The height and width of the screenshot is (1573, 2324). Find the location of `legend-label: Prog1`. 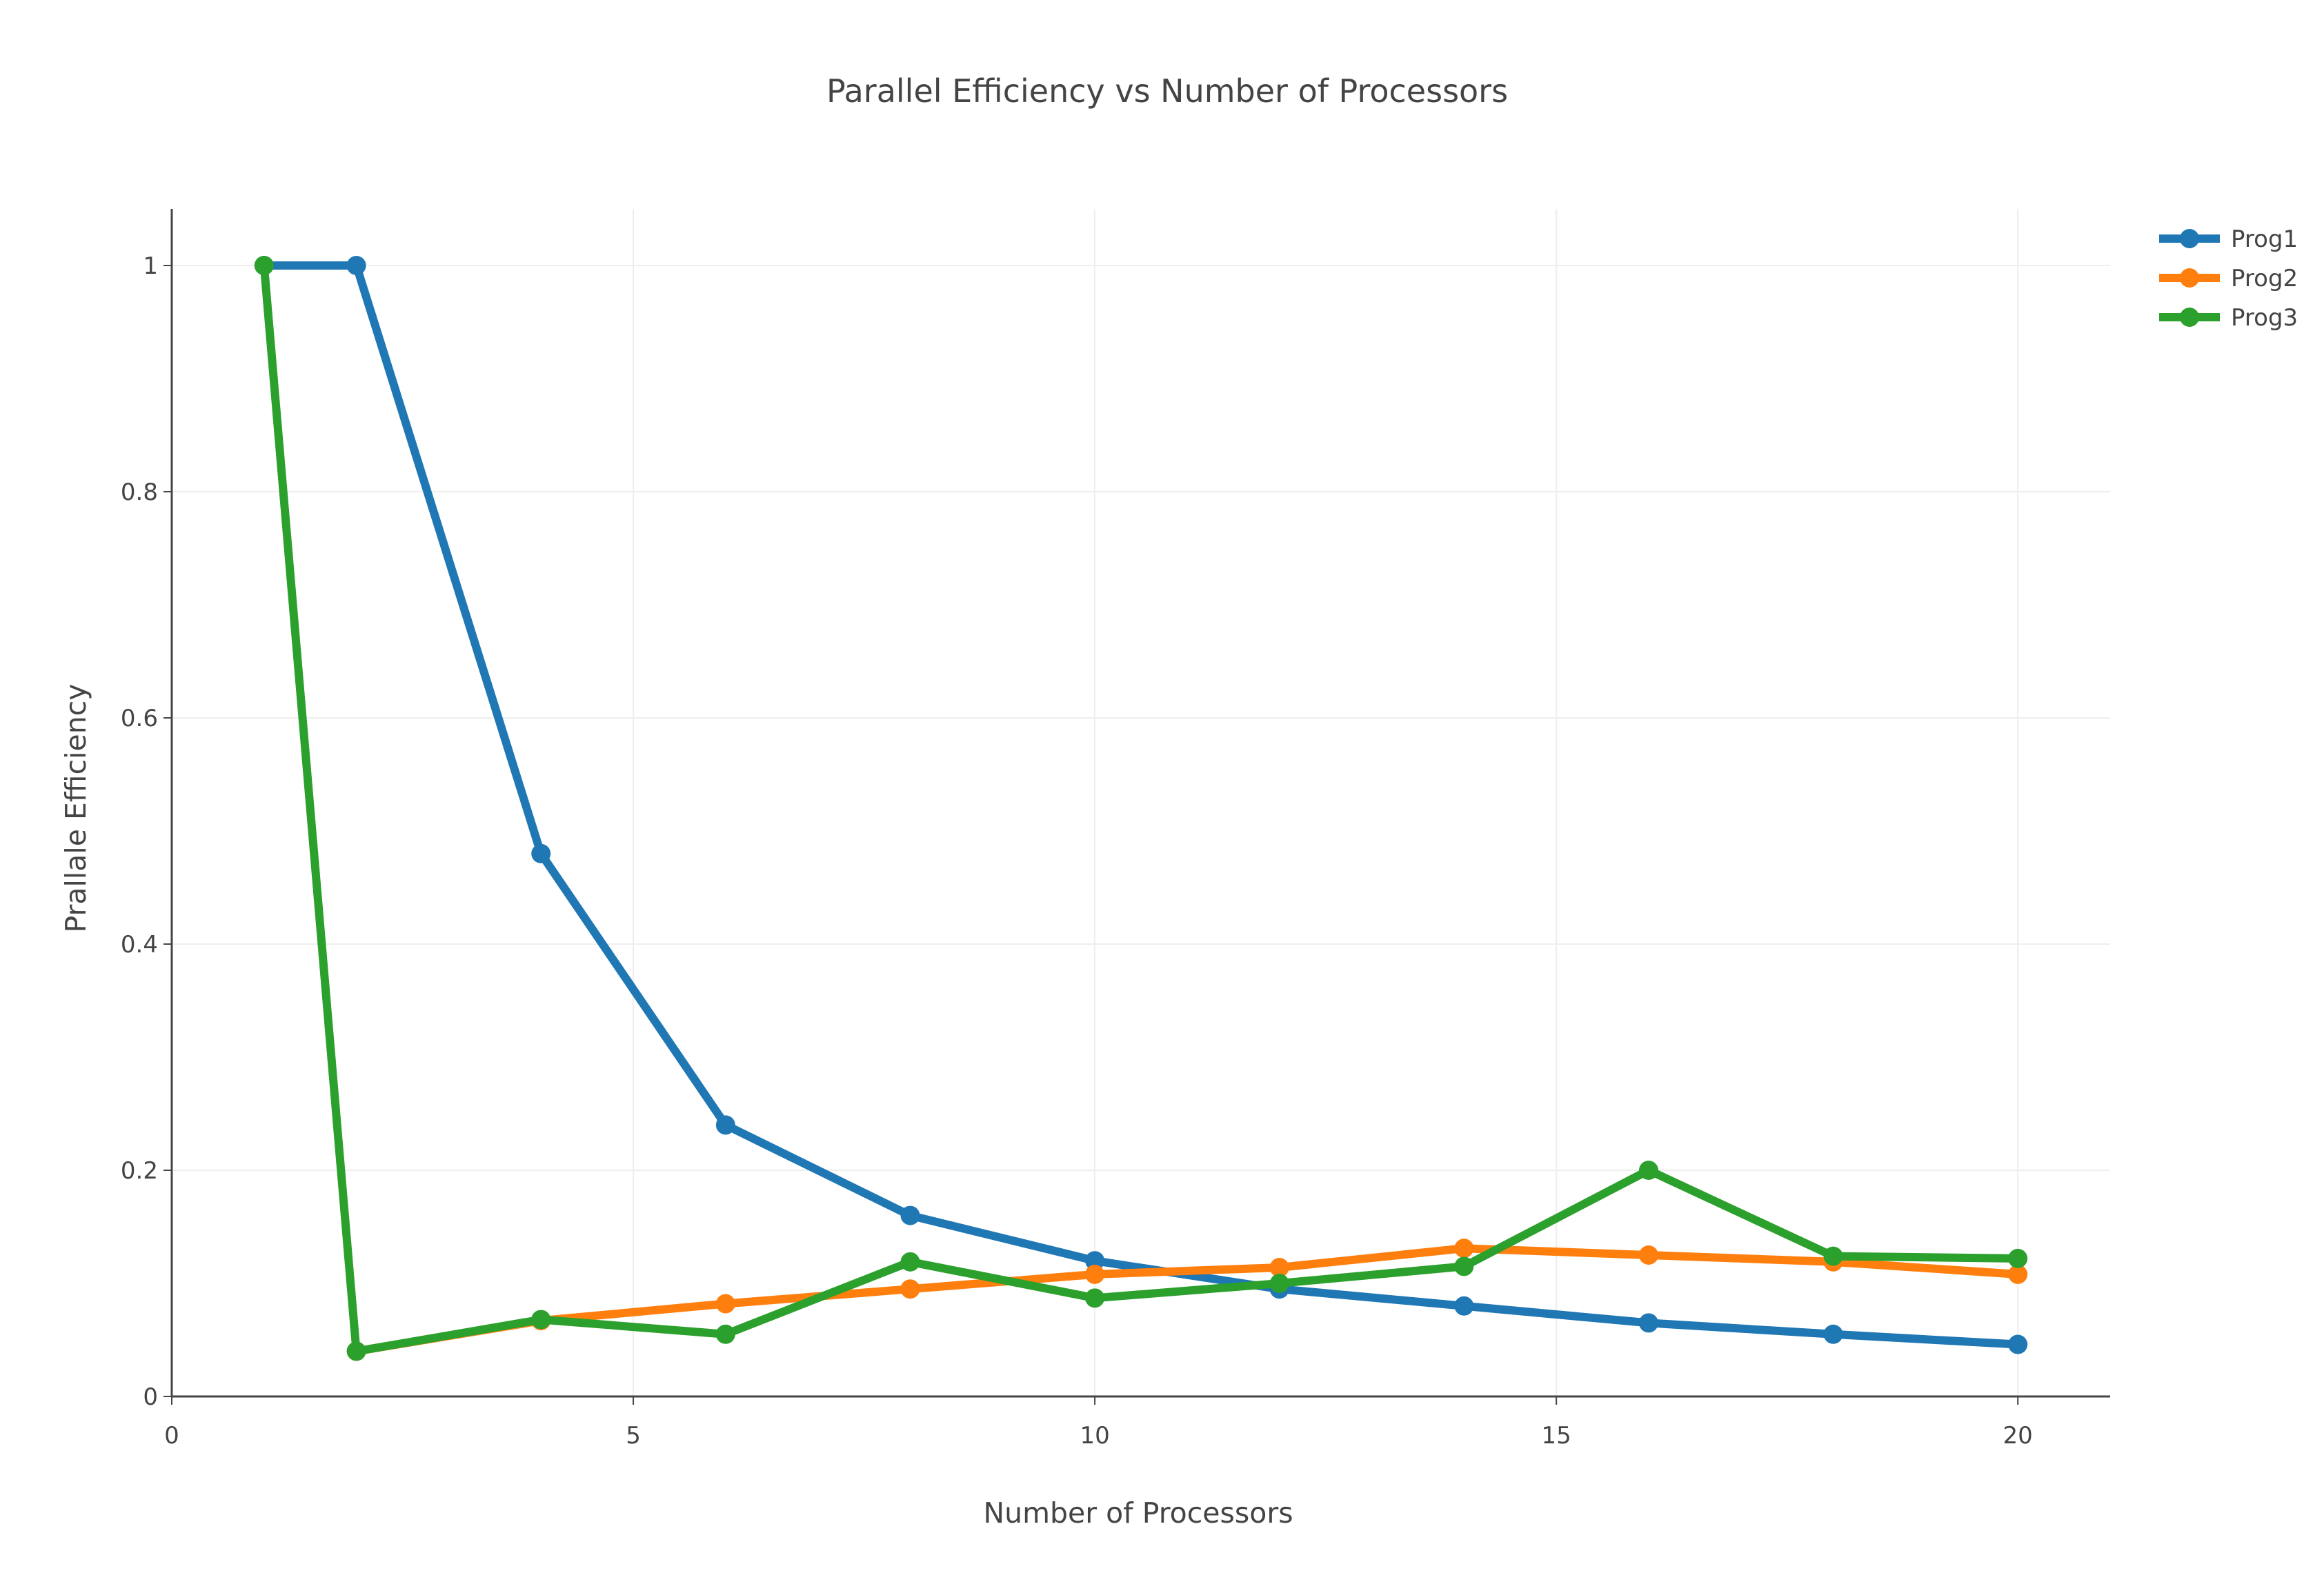

legend-label: Prog1 is located at coordinates (2264, 239).